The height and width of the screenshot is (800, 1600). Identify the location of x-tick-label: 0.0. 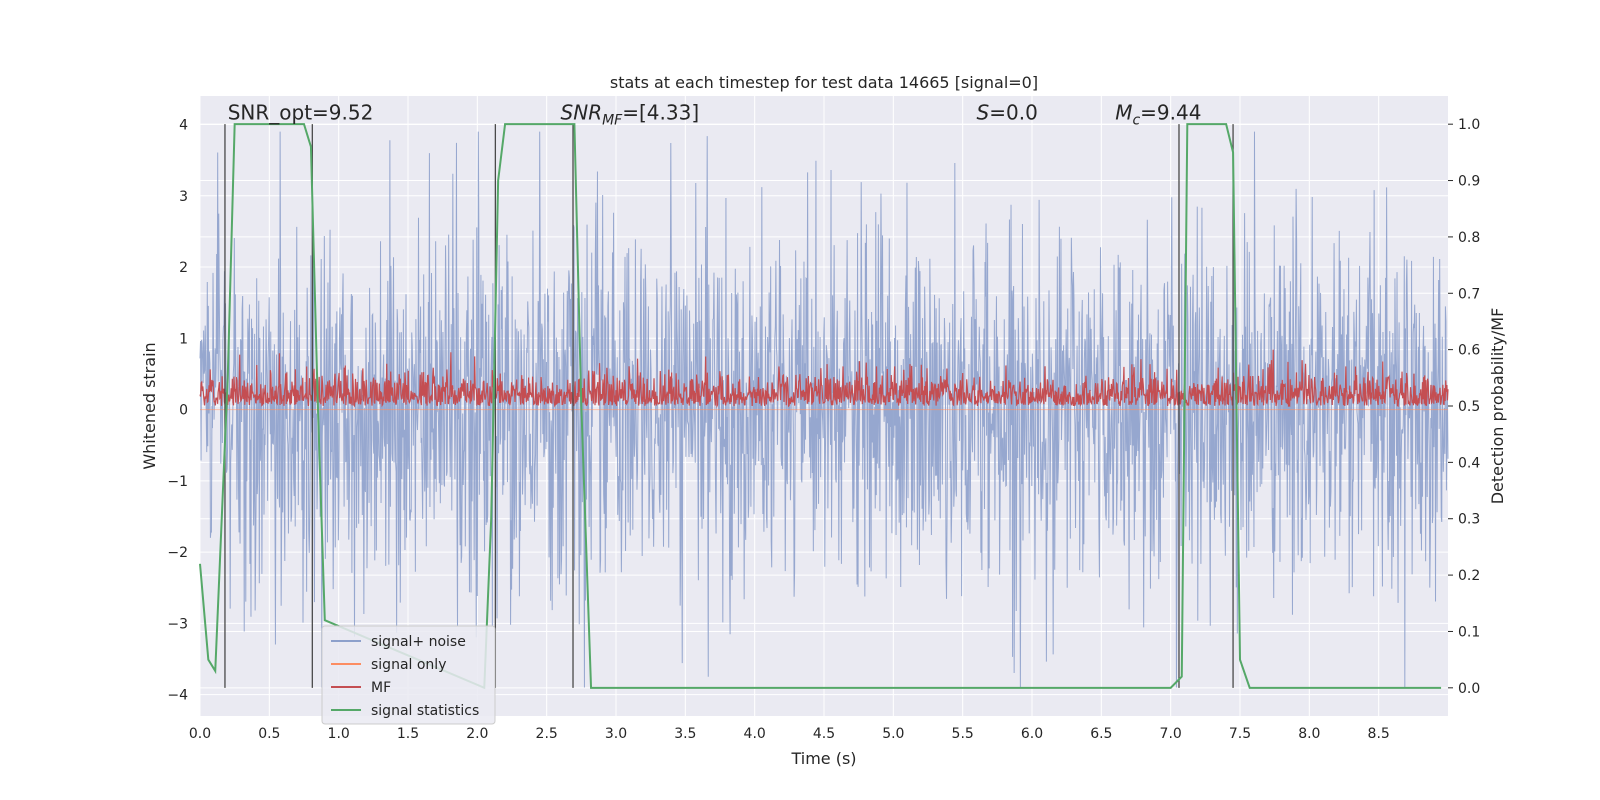
(200, 734).